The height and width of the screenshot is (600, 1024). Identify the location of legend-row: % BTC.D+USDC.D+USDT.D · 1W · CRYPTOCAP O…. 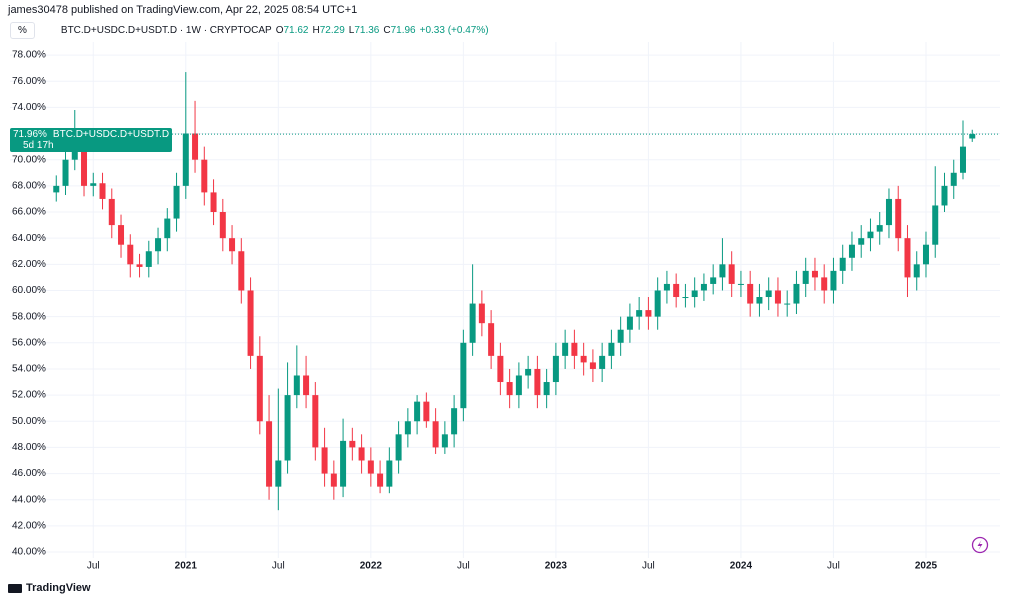
(249, 30).